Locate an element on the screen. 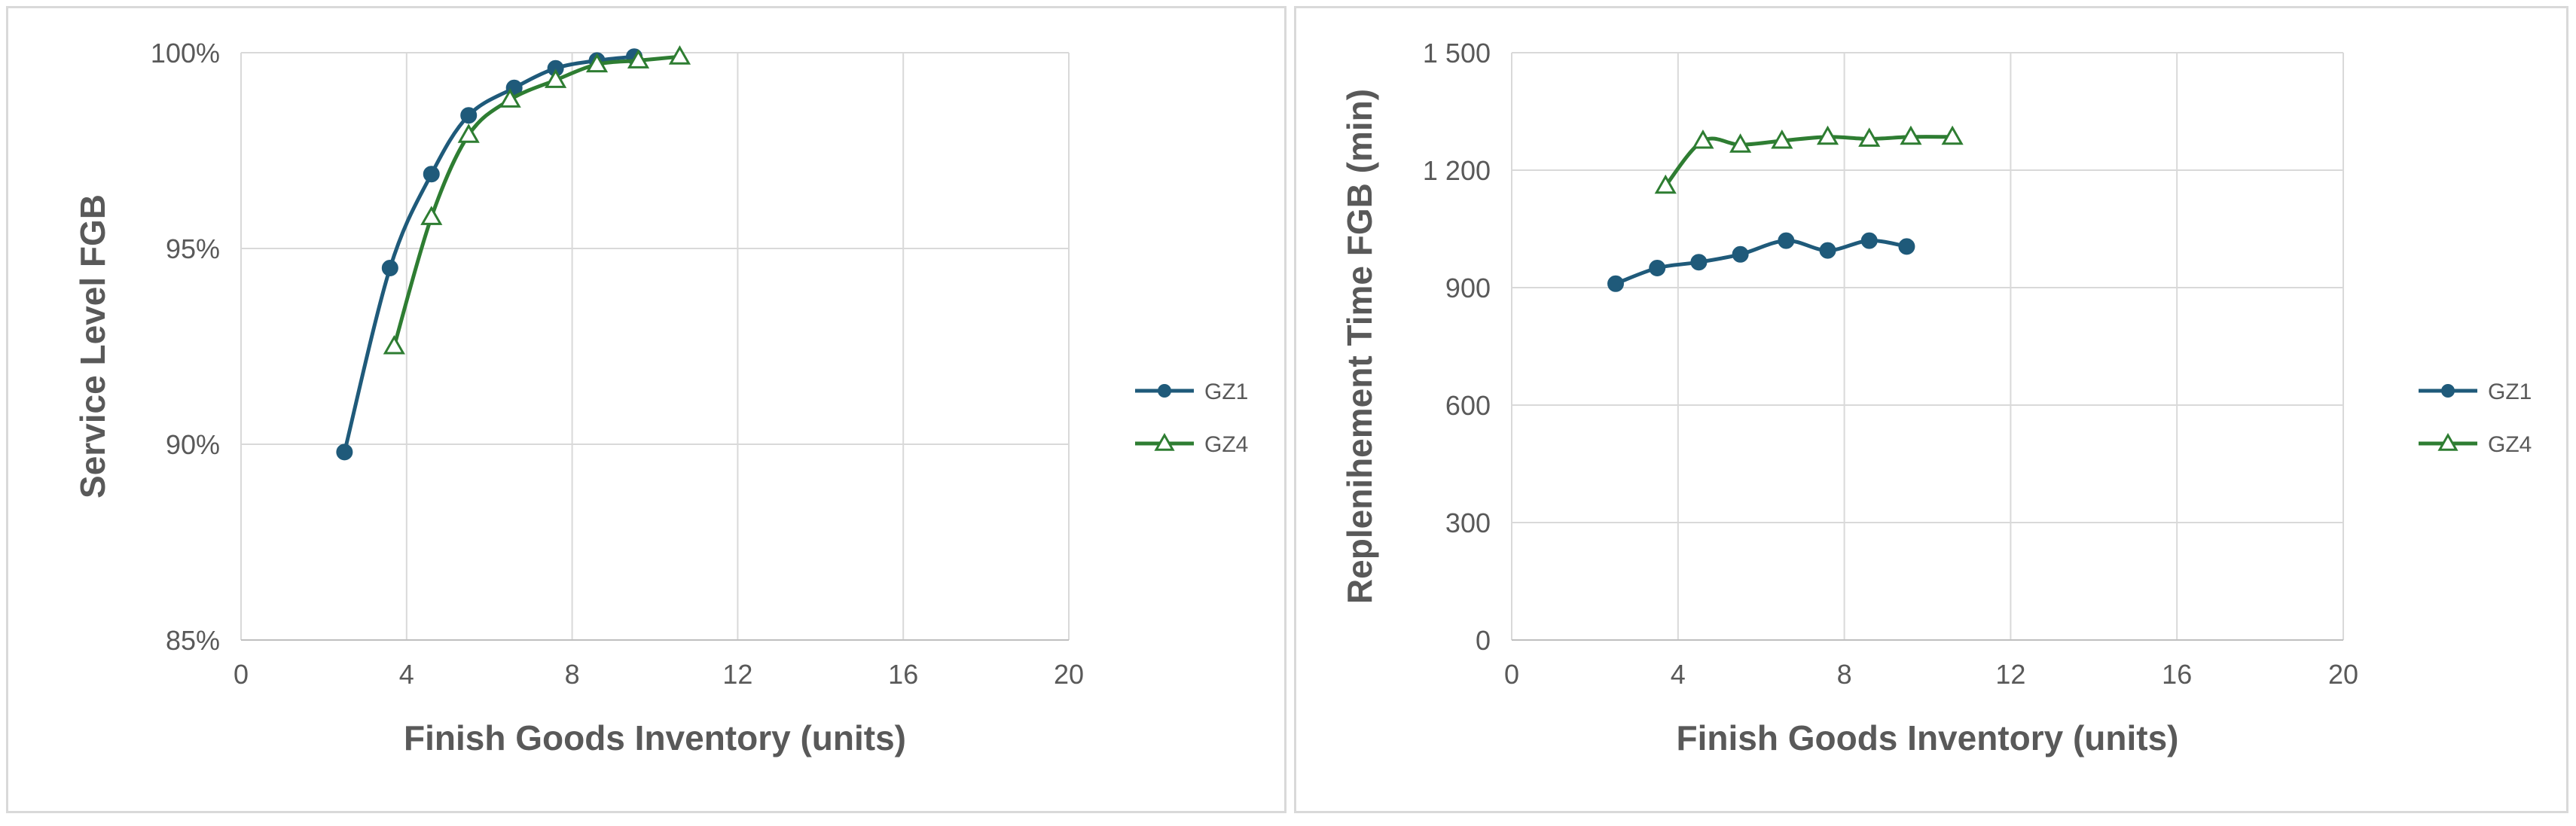 The image size is (2576, 826). y-tick-label: 600 is located at coordinates (1468, 405).